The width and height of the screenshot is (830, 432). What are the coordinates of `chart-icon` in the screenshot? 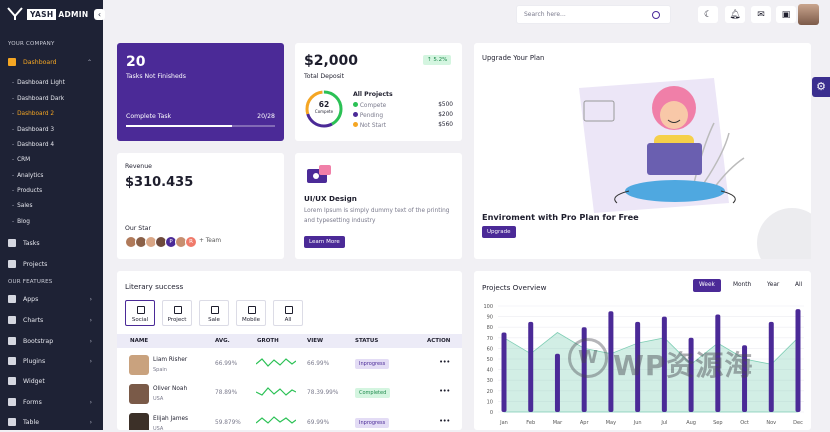 It's located at (215, 310).